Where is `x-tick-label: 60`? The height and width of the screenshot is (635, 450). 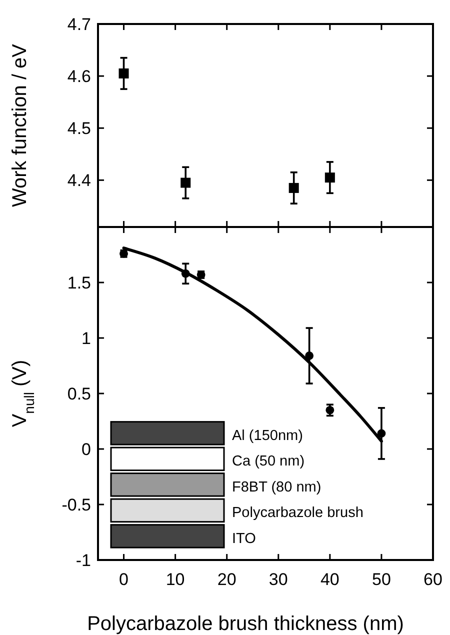
x-tick-label: 60 is located at coordinates (433, 579).